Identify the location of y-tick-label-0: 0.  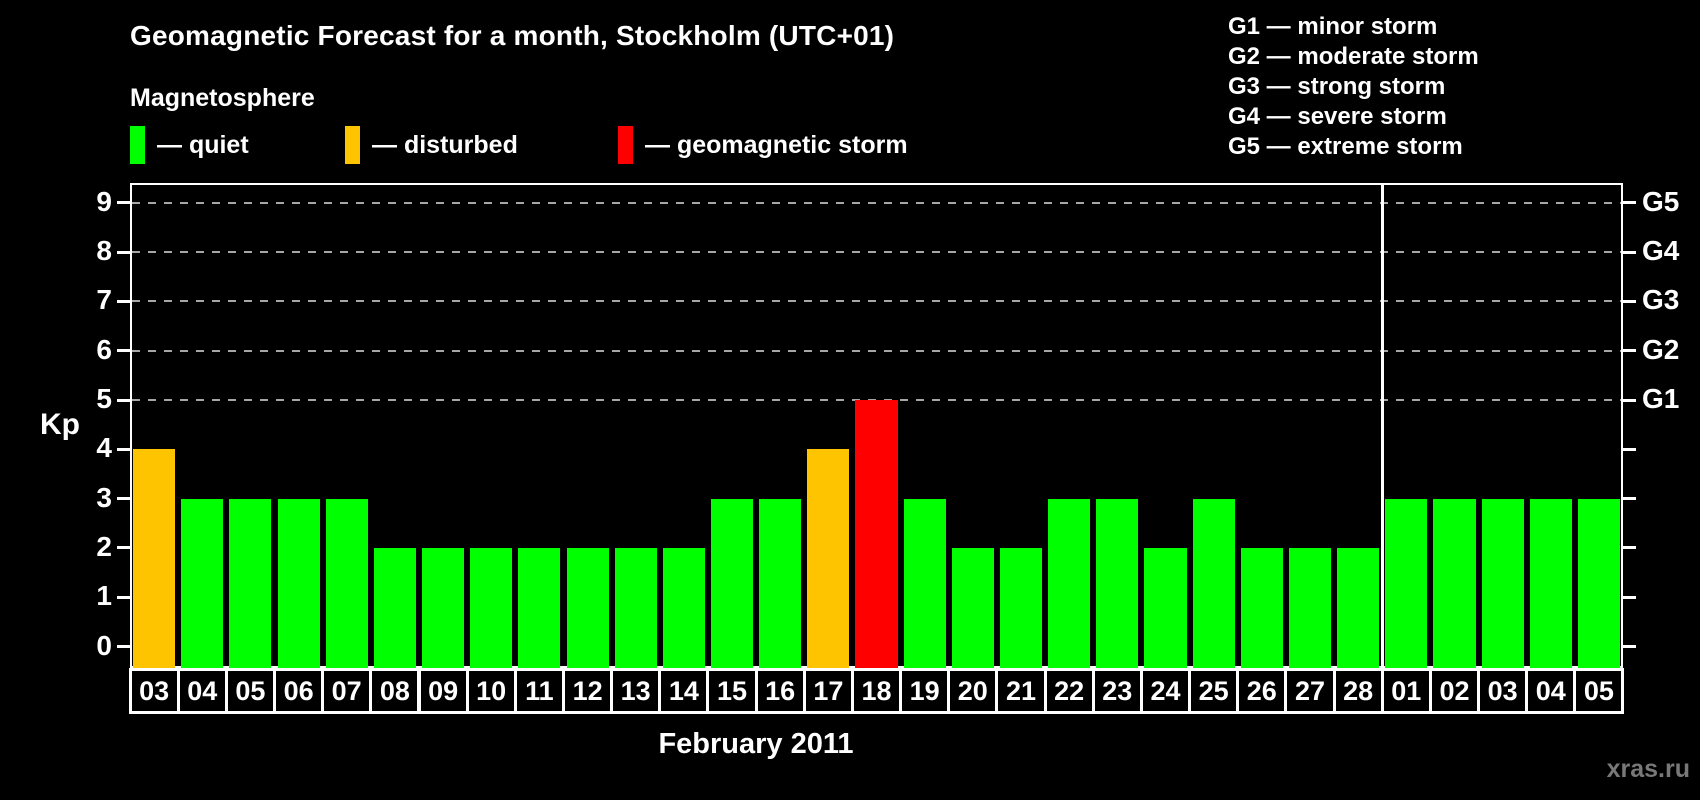
(104, 645).